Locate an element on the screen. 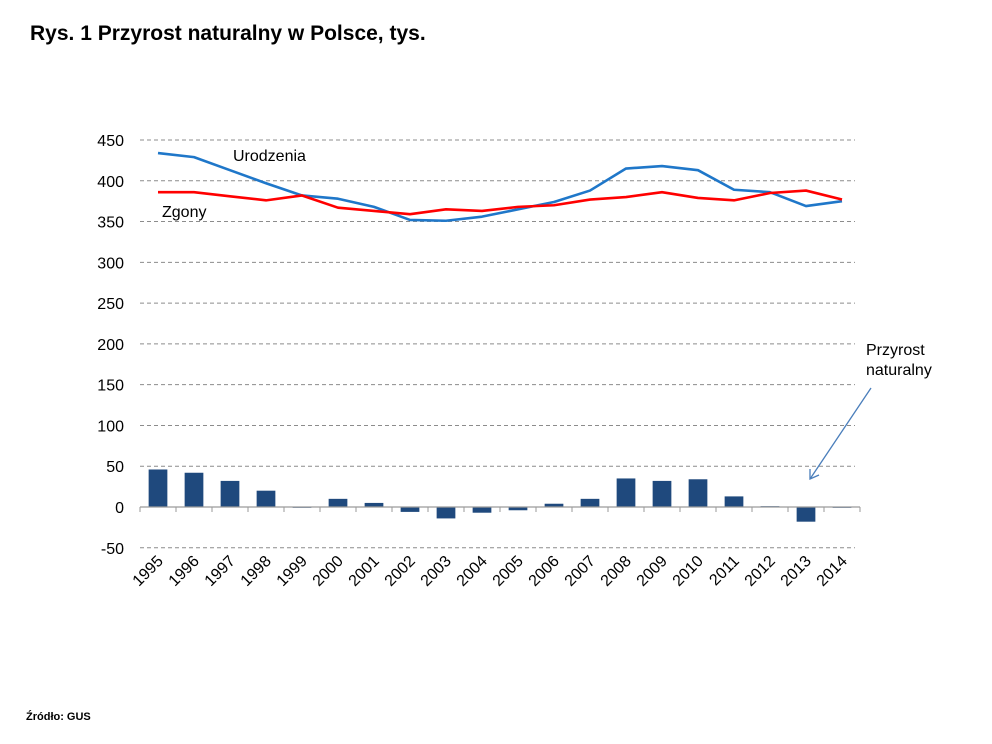  bar-2013 is located at coordinates (806, 514).